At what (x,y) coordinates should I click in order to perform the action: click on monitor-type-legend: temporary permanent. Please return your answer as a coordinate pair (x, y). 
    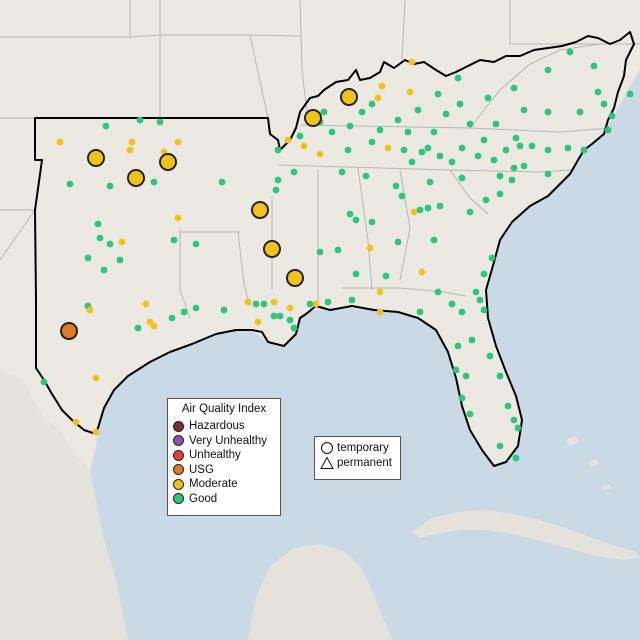
    Looking at the image, I should click on (357, 458).